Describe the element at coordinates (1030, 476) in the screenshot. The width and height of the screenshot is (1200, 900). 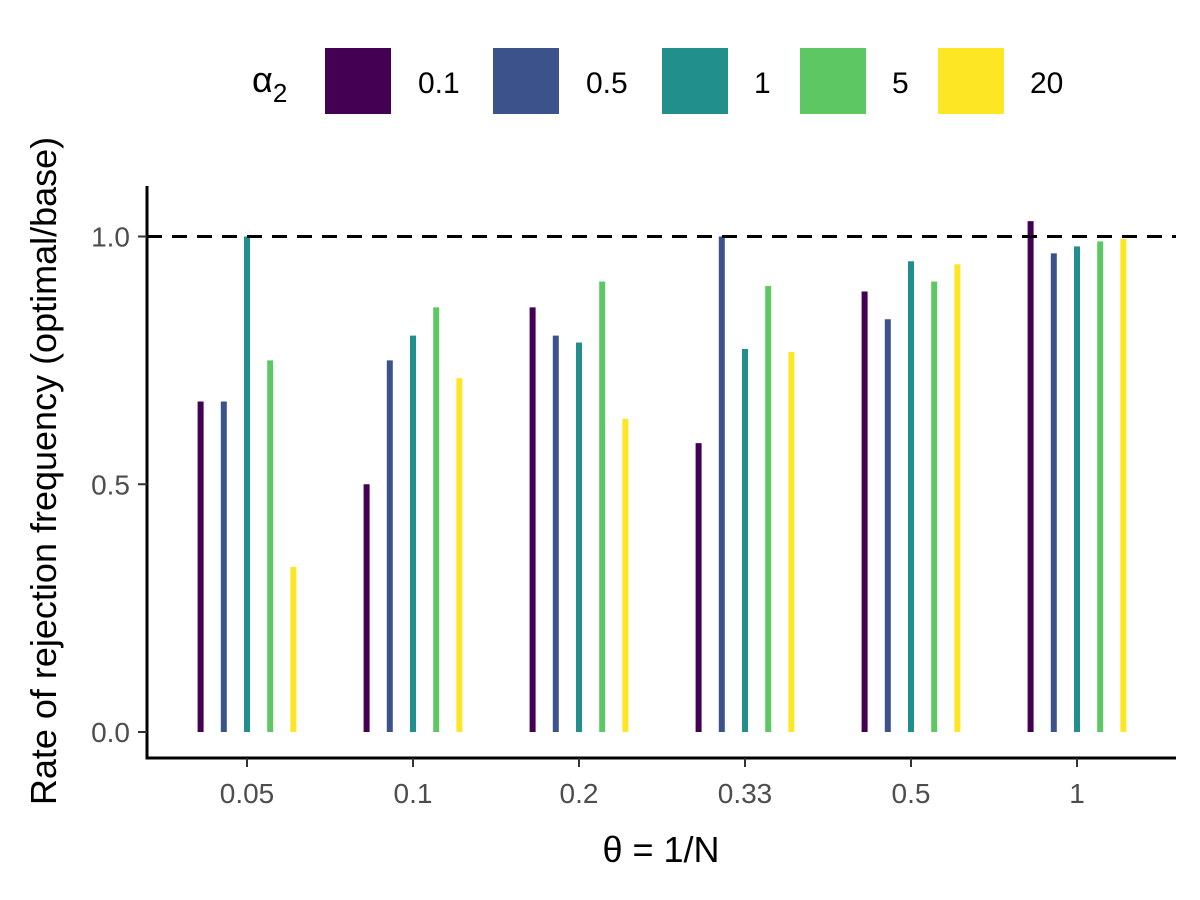
I see `bar-0.1-1` at that location.